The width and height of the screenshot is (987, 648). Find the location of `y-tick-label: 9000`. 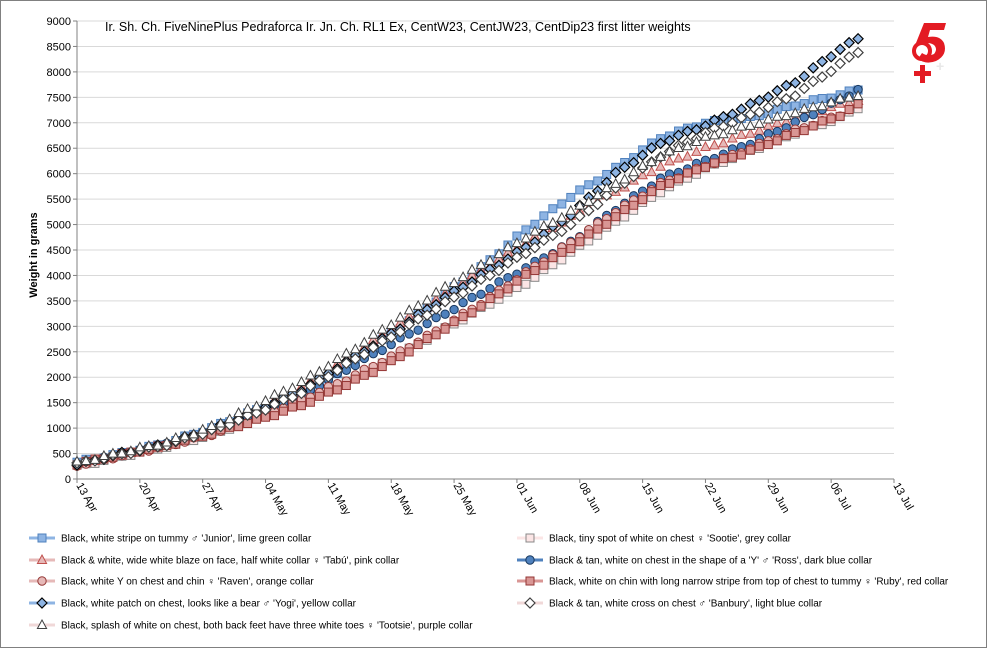

y-tick-label: 9000 is located at coordinates (59, 22).